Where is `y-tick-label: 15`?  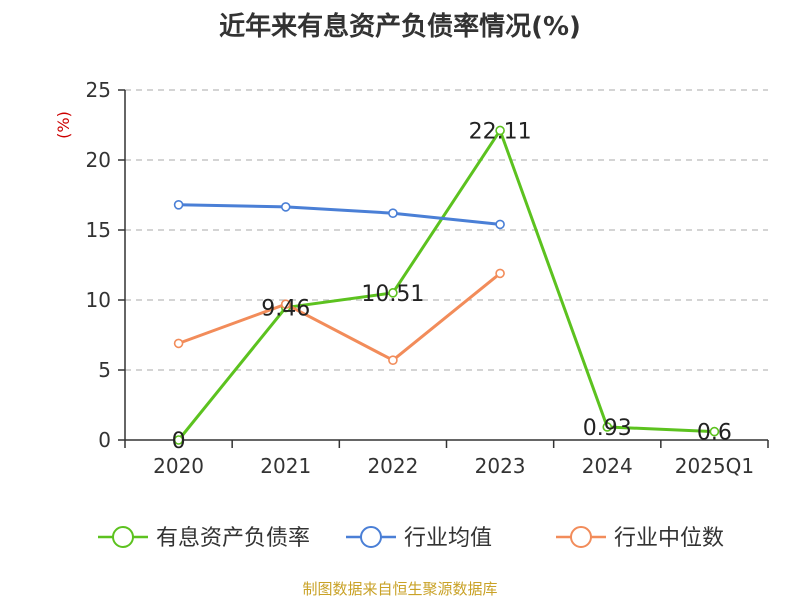 y-tick-label: 15 is located at coordinates (98, 230).